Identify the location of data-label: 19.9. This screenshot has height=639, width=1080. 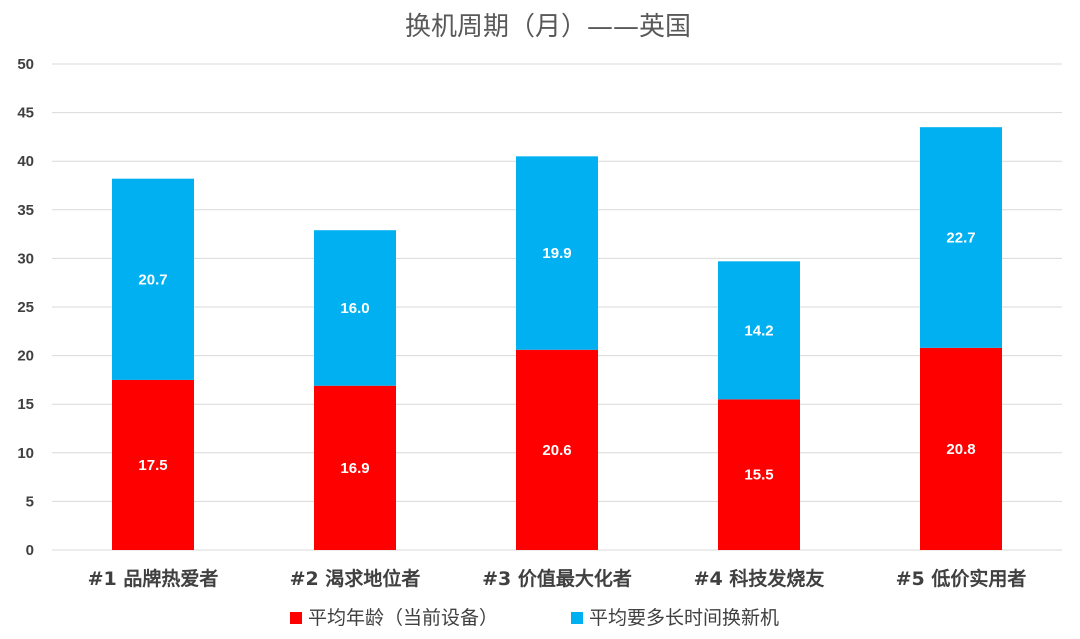
(556, 253).